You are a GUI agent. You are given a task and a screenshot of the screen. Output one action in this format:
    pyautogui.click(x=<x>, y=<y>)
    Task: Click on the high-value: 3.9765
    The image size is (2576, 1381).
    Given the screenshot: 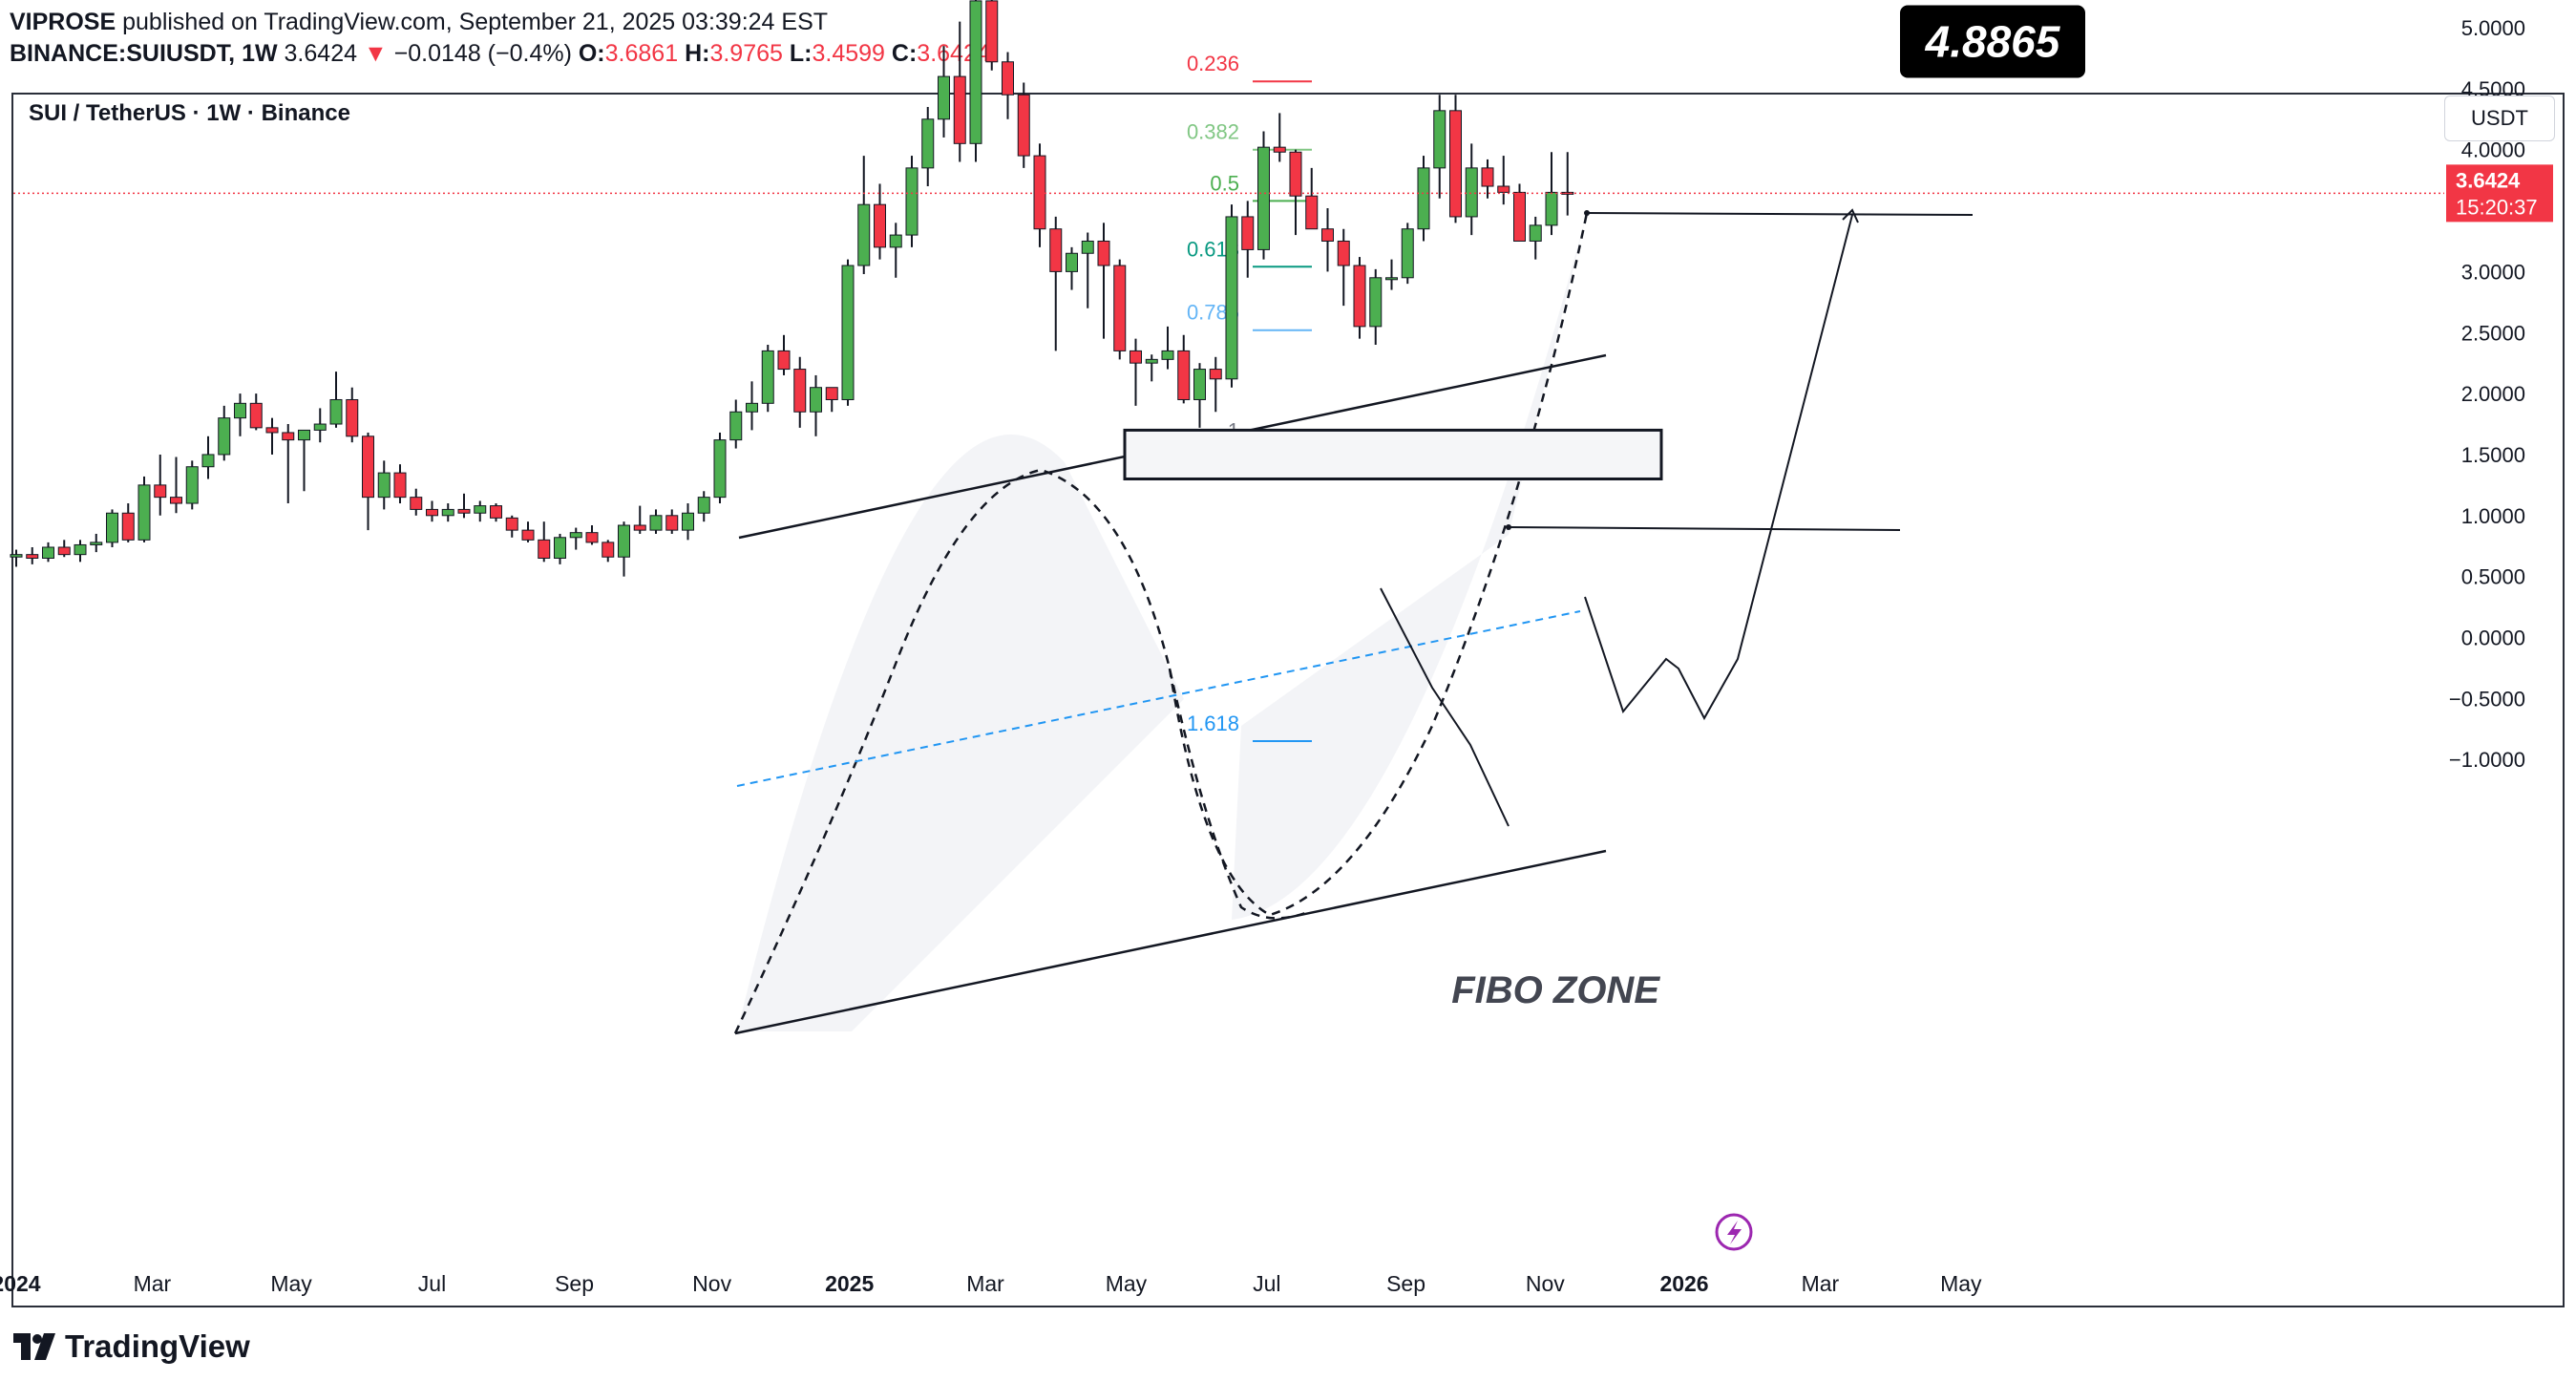 What is the action you would take?
    pyautogui.click(x=746, y=54)
    